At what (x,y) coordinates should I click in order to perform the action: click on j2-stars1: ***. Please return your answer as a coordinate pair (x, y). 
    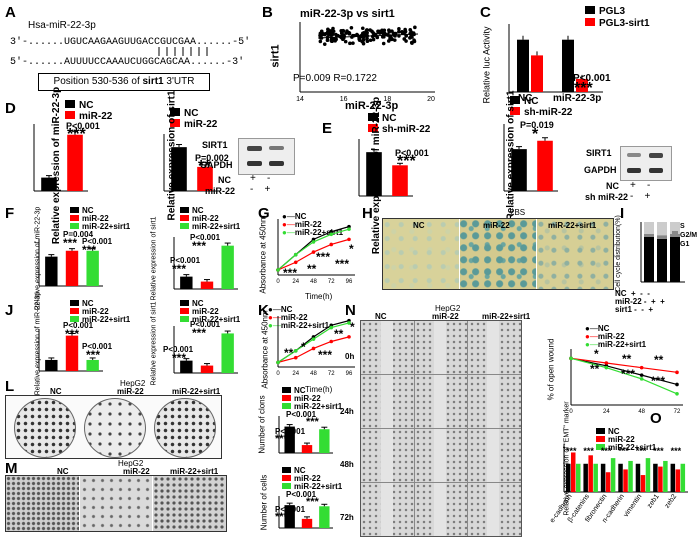
    Looking at the image, I should click on (179, 358).